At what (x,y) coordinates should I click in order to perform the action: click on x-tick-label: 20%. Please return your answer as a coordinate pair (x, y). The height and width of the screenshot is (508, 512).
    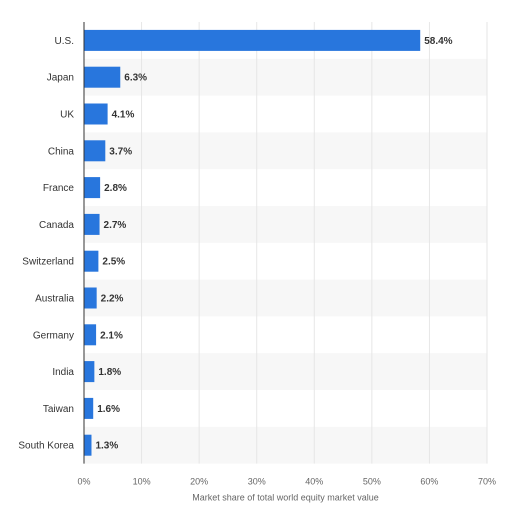
    Looking at the image, I should click on (199, 482).